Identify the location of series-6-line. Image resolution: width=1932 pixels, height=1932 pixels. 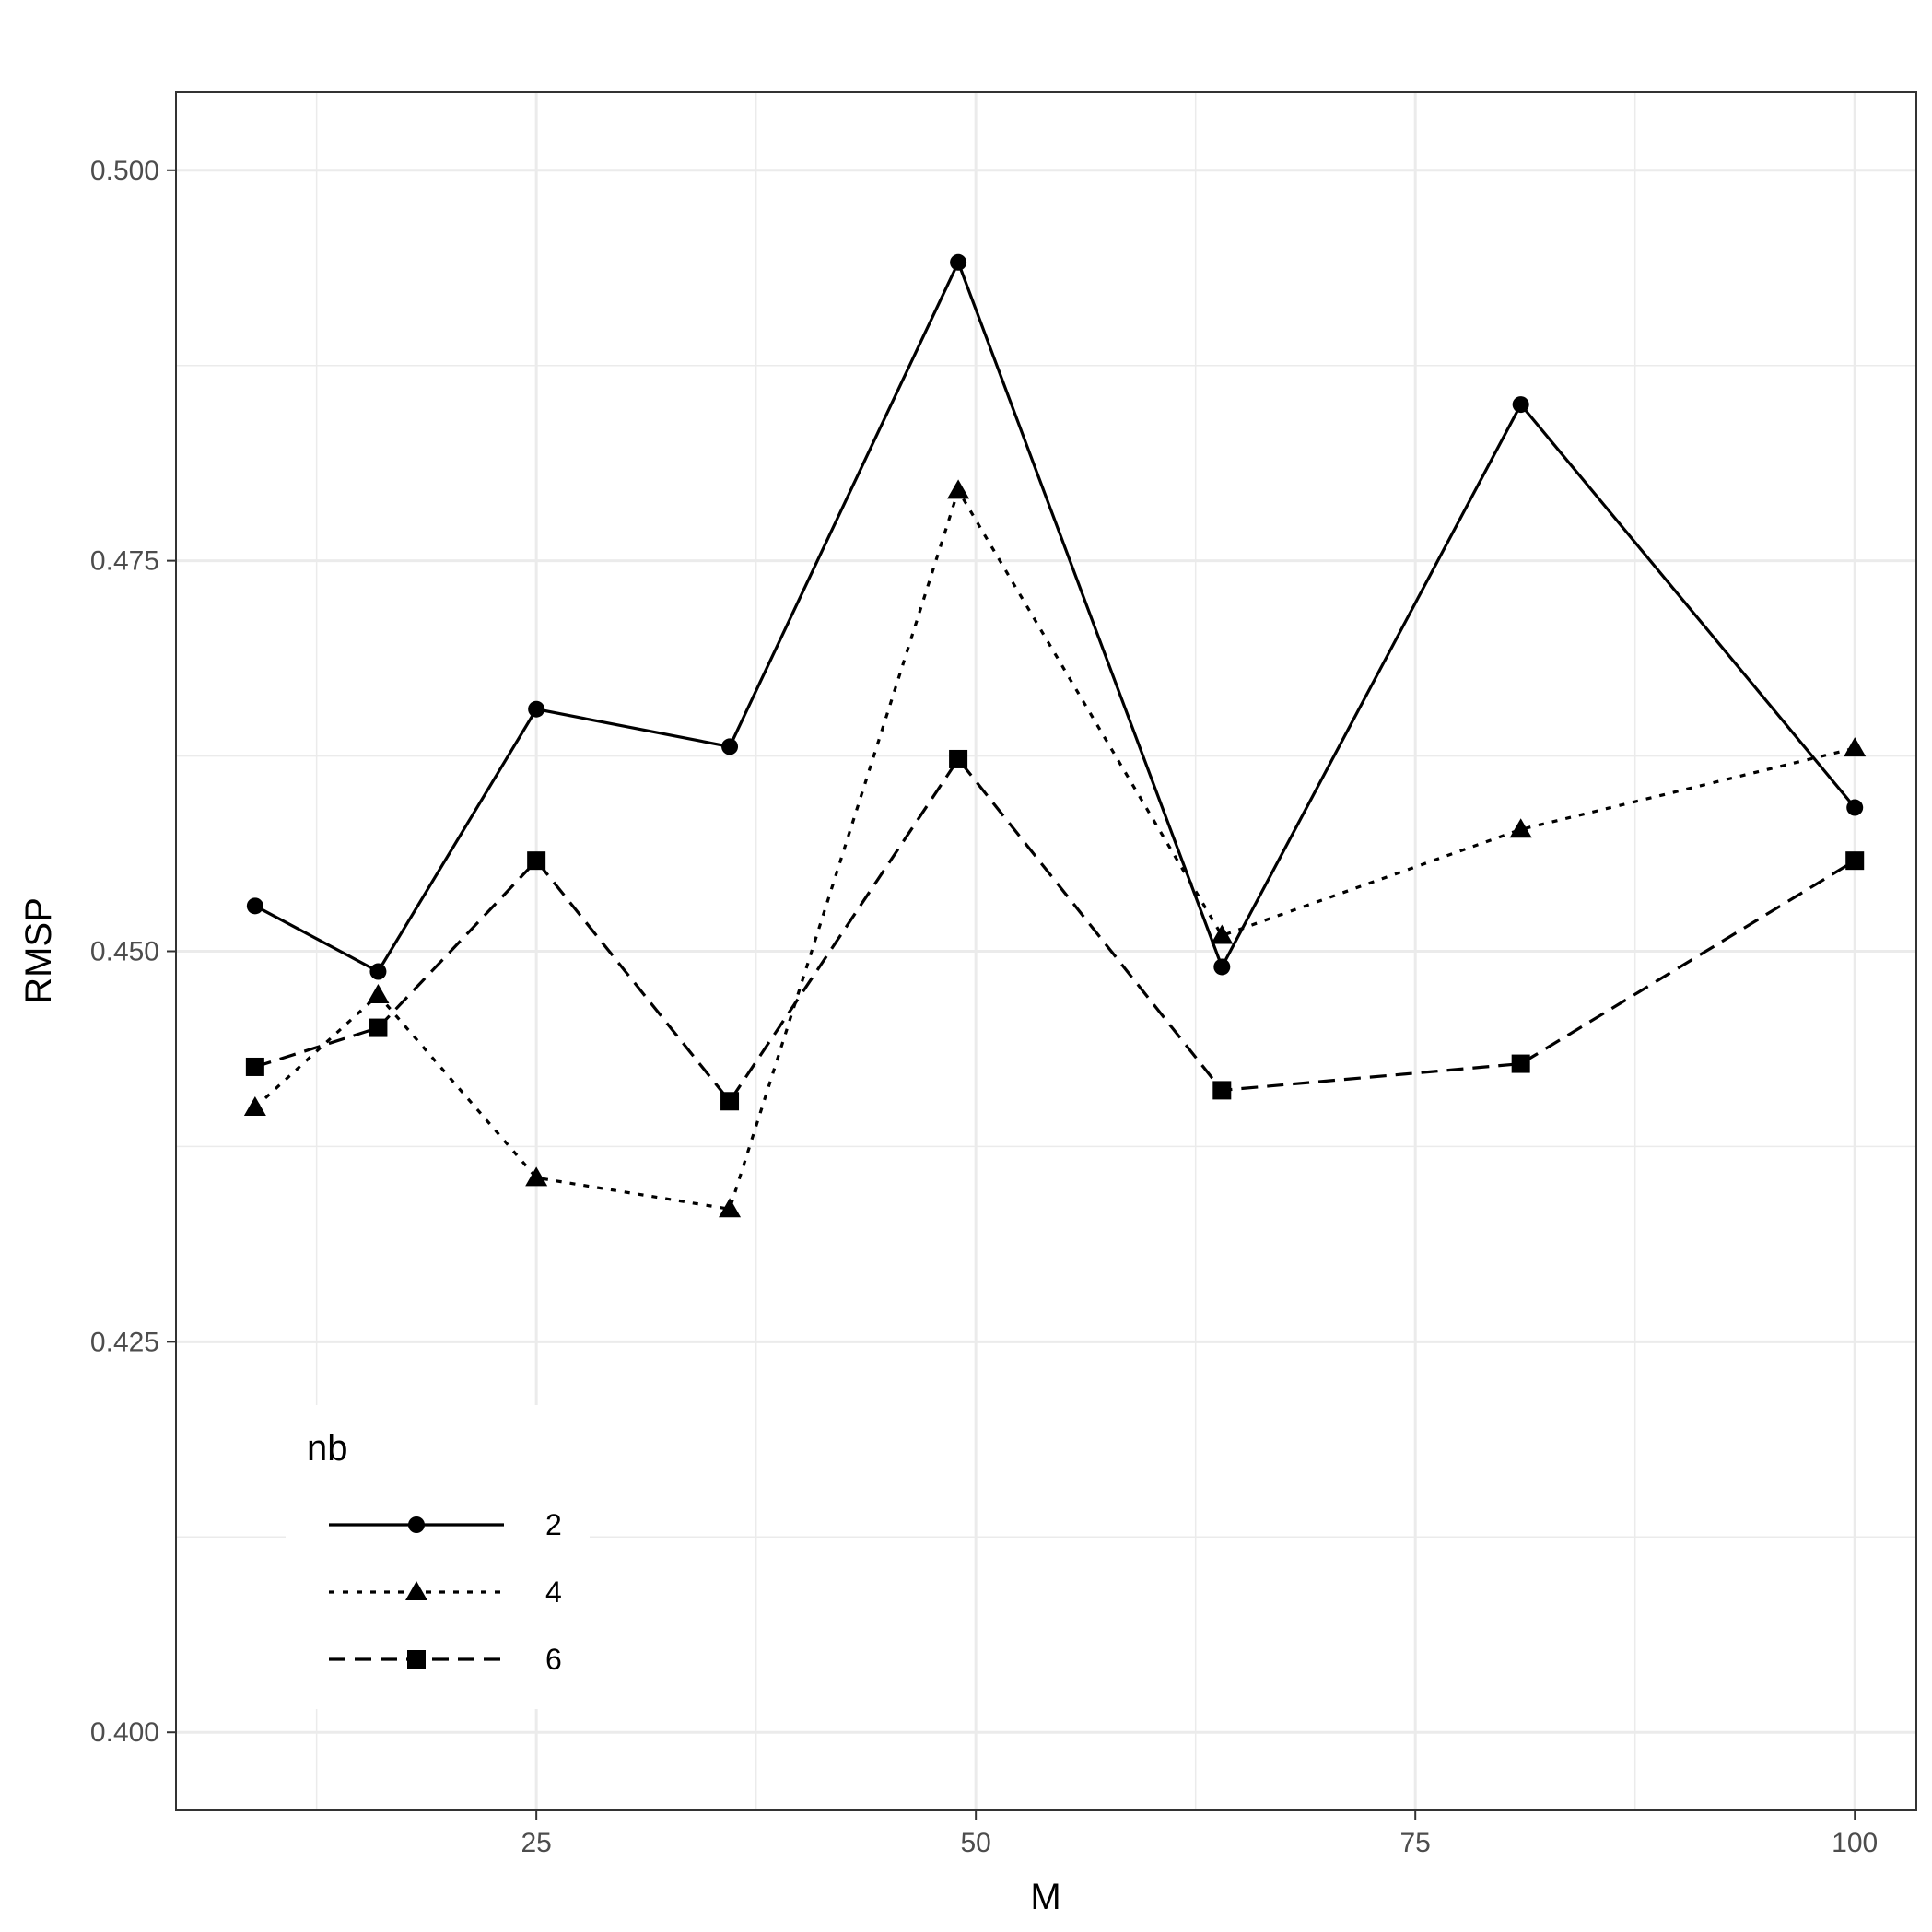
(1055, 930).